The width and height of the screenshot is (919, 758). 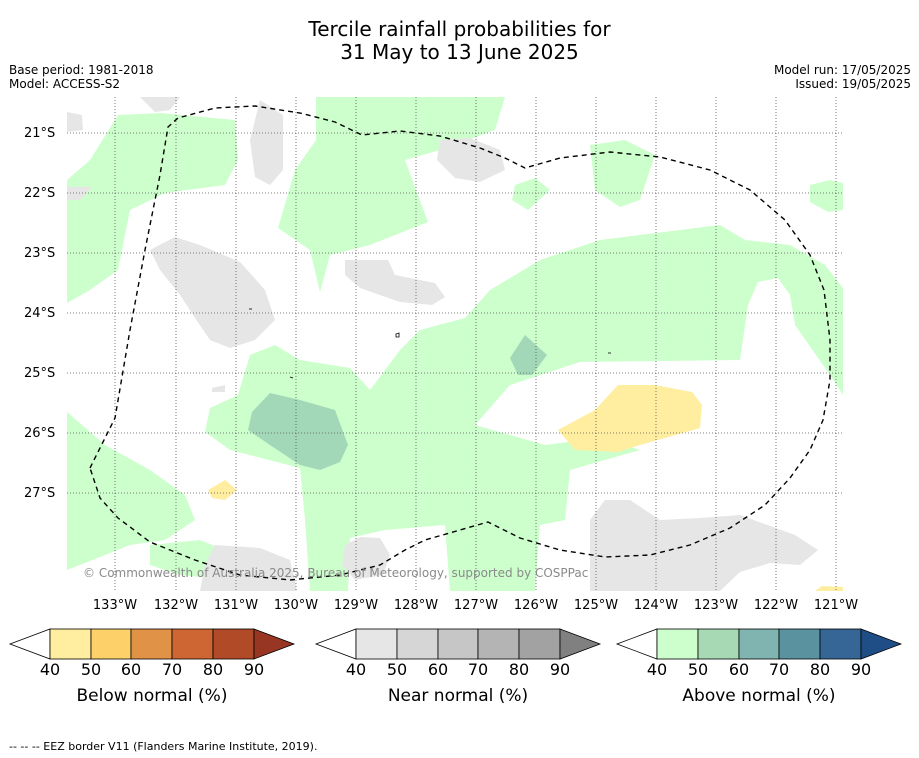 What do you see at coordinates (397, 402) in the screenshot?
I see `above-normal-50-regions` at bounding box center [397, 402].